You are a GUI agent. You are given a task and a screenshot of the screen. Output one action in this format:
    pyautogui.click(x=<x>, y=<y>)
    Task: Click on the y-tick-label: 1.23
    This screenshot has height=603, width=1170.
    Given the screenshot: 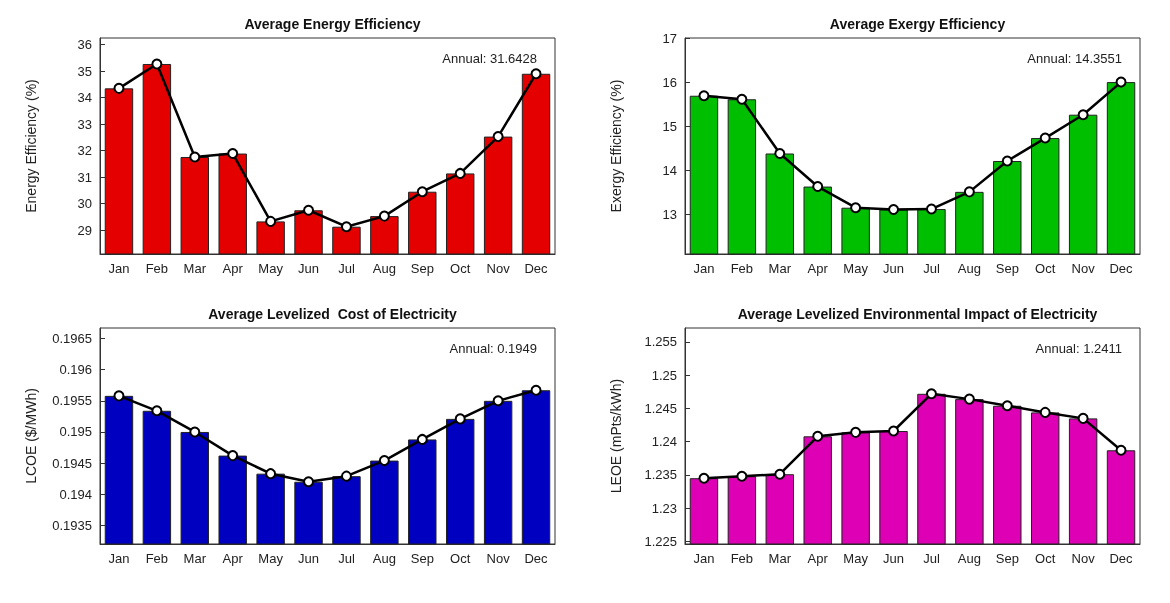 What is the action you would take?
    pyautogui.click(x=664, y=508)
    